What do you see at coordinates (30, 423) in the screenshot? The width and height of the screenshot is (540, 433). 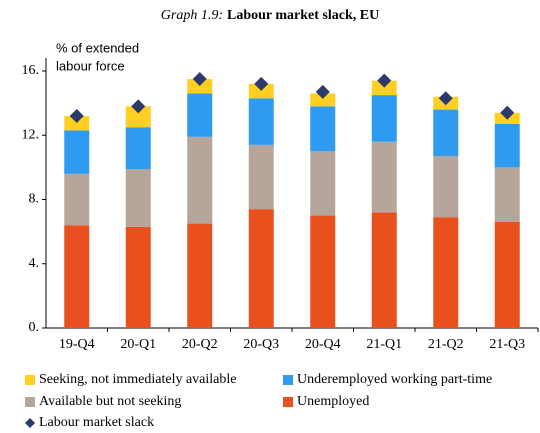 I see `legend-marker` at bounding box center [30, 423].